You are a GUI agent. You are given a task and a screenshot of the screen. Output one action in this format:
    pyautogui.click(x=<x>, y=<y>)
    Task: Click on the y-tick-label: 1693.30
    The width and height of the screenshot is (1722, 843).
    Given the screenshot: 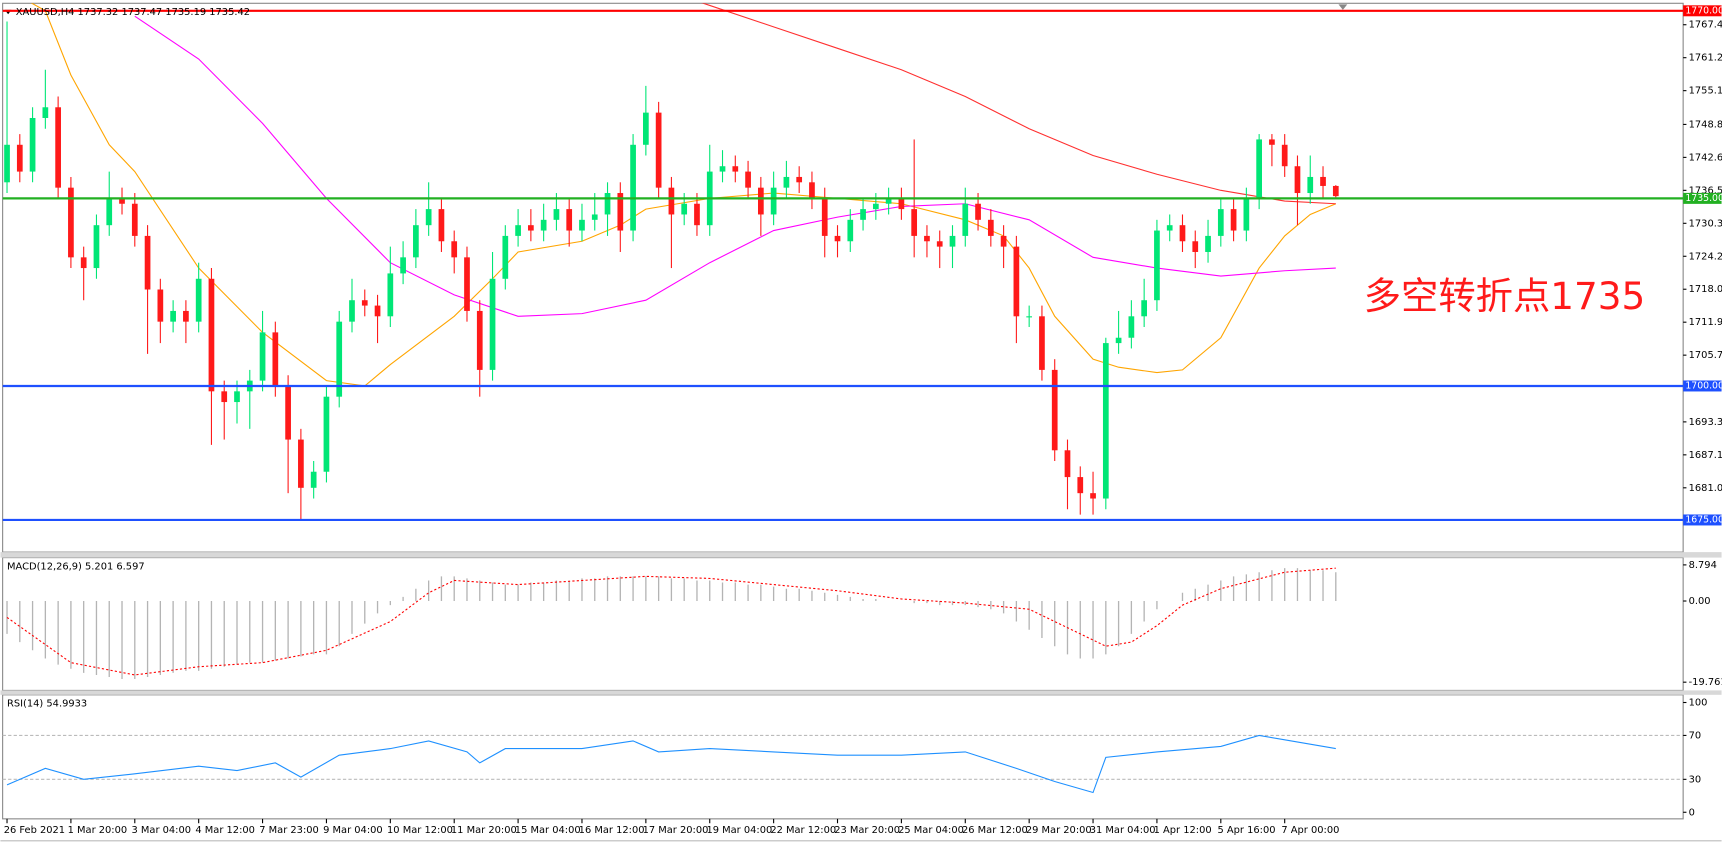 What is the action you would take?
    pyautogui.click(x=1705, y=422)
    